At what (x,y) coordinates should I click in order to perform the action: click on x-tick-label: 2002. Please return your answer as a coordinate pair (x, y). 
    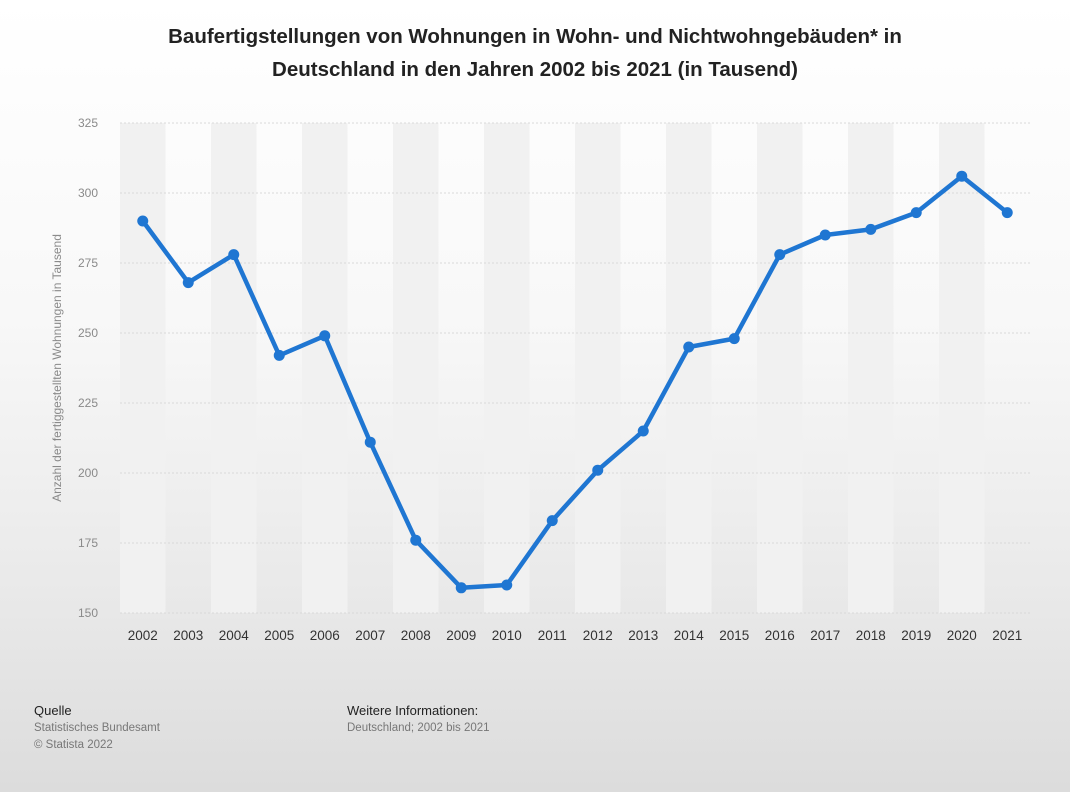
    Looking at the image, I should click on (143, 635).